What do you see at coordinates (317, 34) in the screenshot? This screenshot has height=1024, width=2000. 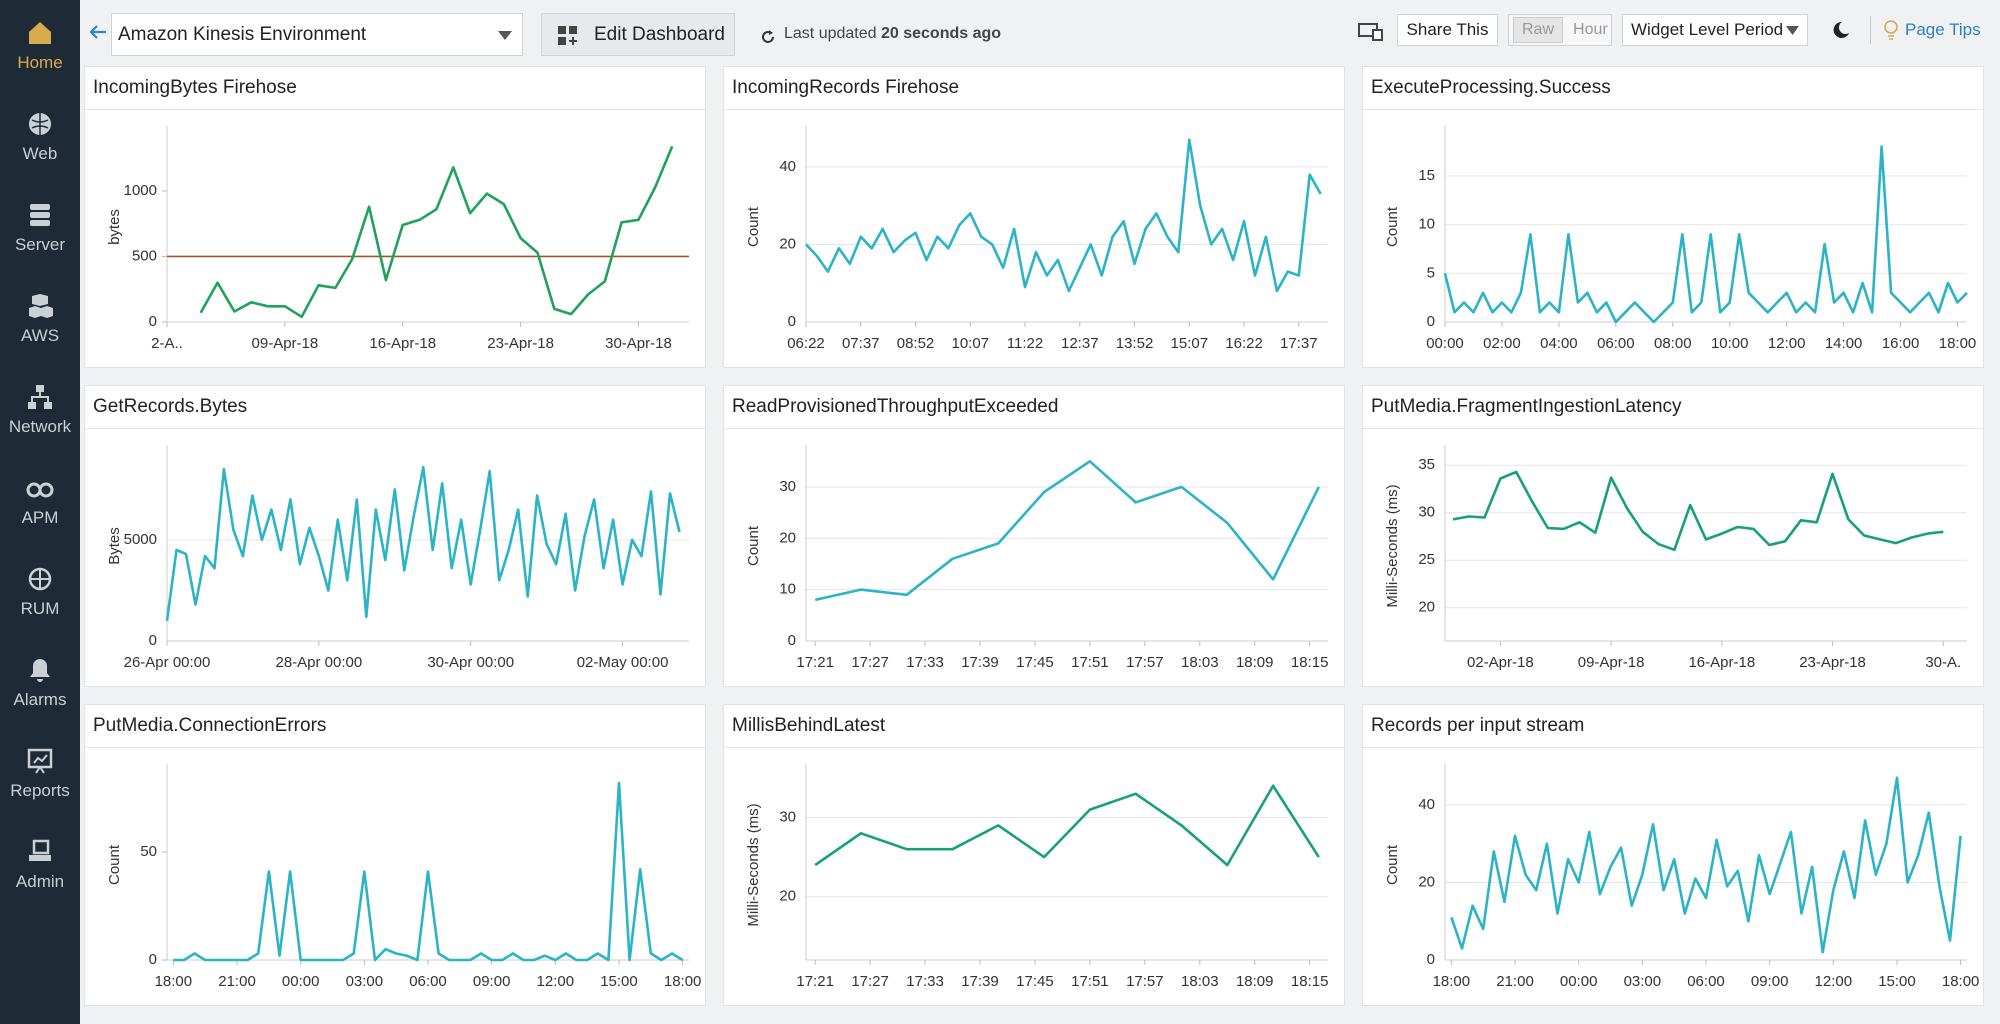 I see `environment-select: Amazon Kinesis Environment` at bounding box center [317, 34].